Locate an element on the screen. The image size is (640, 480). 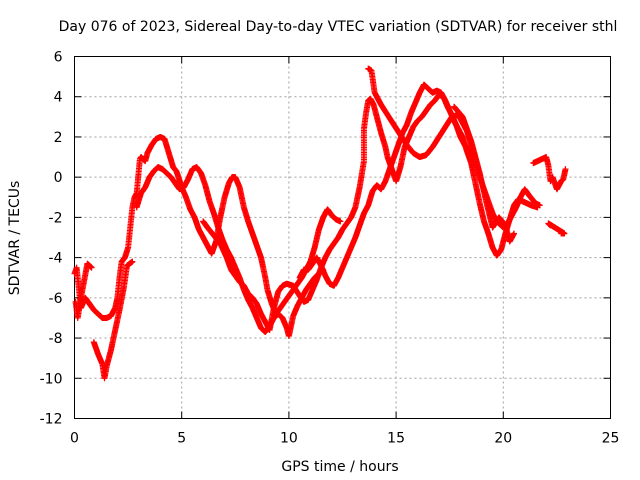
y-axis-label: SDTVAR / TECUs is located at coordinates (15, 238).